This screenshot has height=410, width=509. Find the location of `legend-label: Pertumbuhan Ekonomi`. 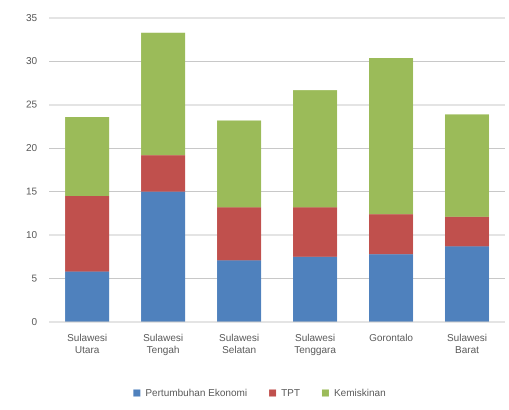

legend-label: Pertumbuhan Ekonomi is located at coordinates (196, 393).